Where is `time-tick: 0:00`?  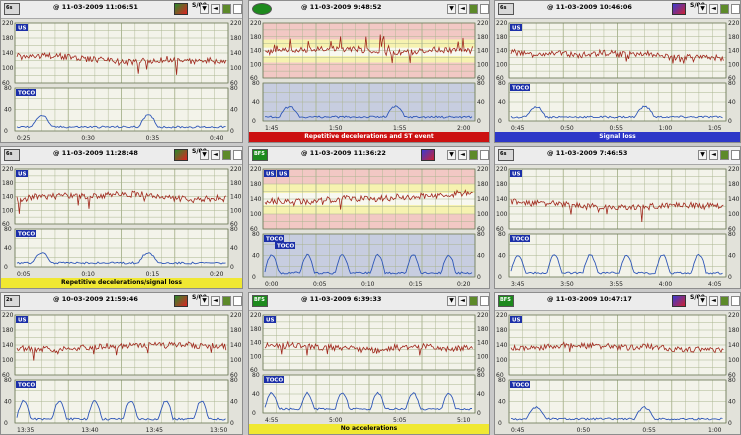 time-tick: 0:00 is located at coordinates (272, 284).